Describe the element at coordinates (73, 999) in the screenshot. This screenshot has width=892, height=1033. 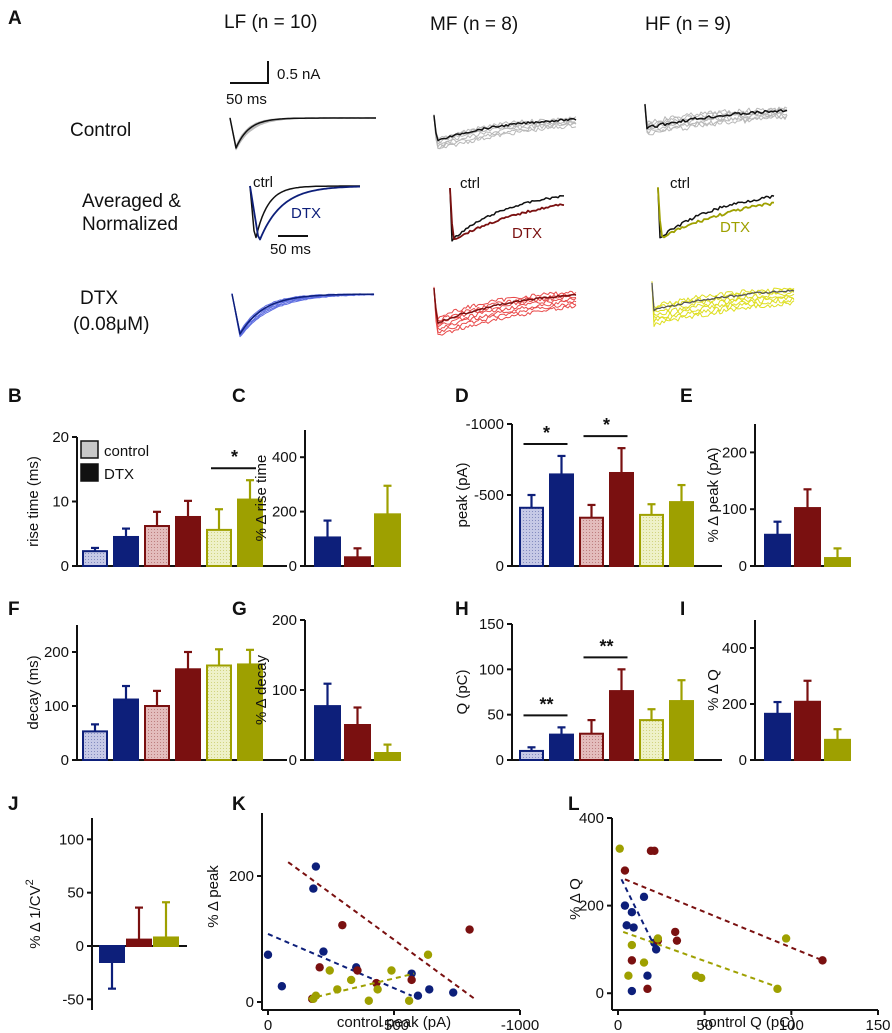
I see `y-tick-label: -50` at that location.